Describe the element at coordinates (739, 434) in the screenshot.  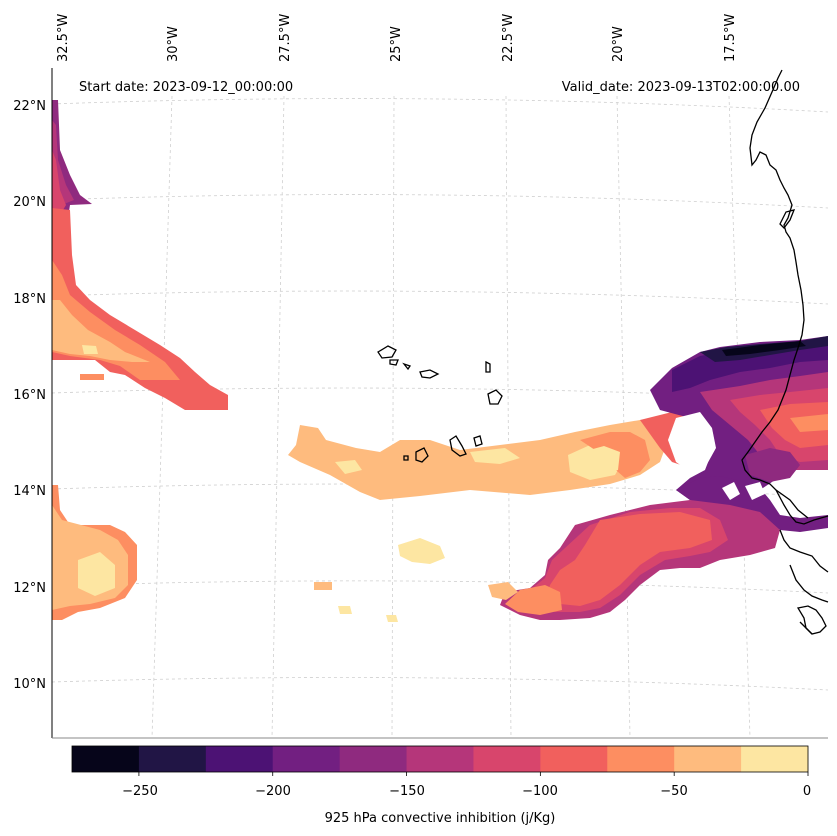
I see `cin-field-east` at that location.